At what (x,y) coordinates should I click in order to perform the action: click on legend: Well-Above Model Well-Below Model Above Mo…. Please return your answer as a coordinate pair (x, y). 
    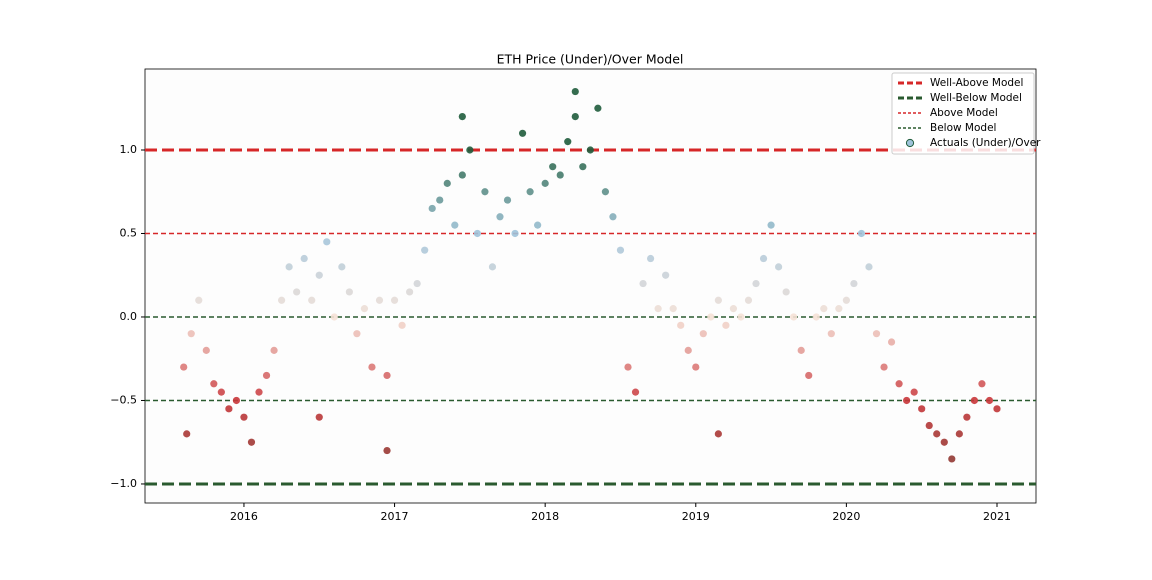
    Looking at the image, I should click on (966, 113).